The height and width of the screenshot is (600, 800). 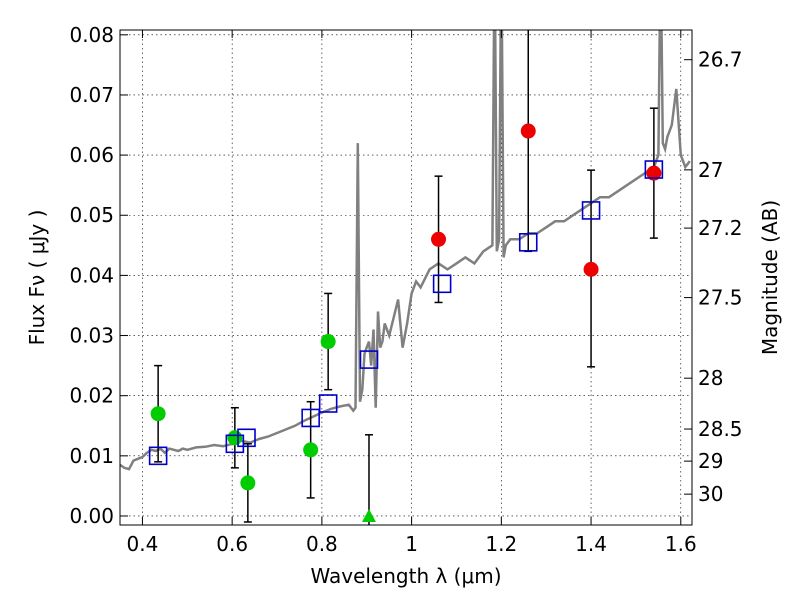 What do you see at coordinates (91, 516) in the screenshot?
I see `y-tick-label: 0.00` at bounding box center [91, 516].